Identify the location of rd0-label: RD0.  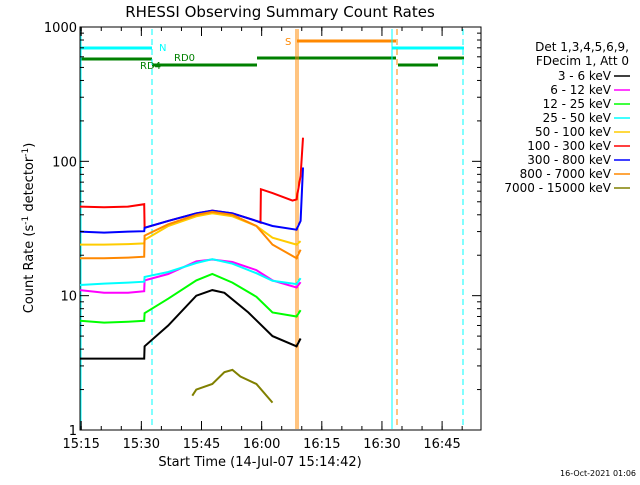
(184, 58).